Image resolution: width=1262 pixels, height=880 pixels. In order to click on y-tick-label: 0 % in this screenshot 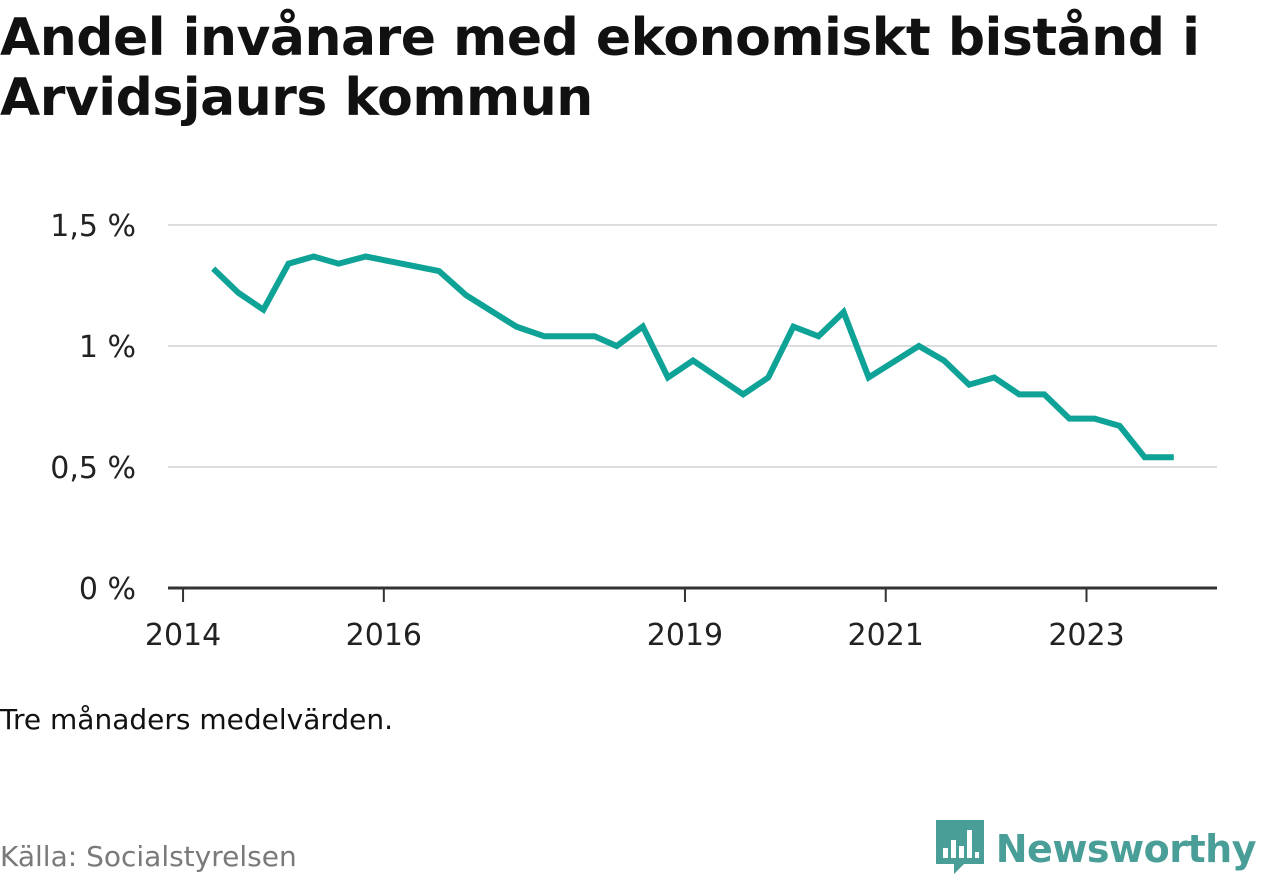, I will do `click(107, 589)`.